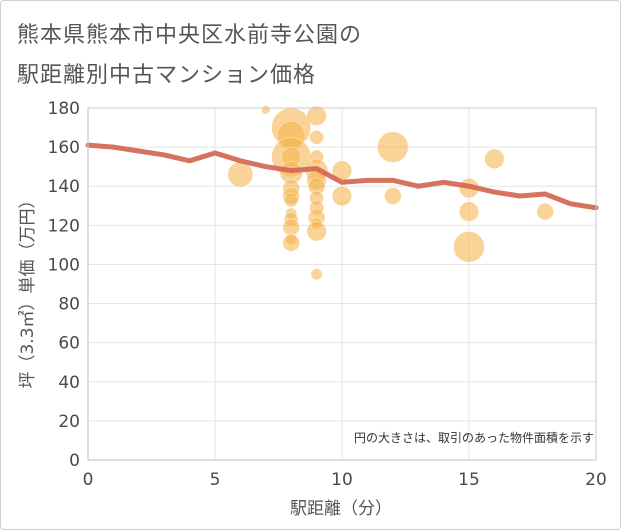  I want to click on y-axis-label: 坪（3.3㎡）単価（万円）, so click(28, 289).